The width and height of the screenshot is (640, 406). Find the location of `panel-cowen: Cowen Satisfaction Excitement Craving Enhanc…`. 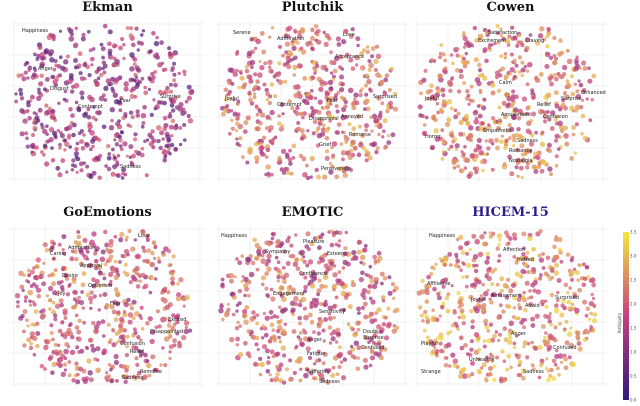

panel-cowen: Cowen Satisfaction Excitement Craving Enhanc… is located at coordinates (510, 91).